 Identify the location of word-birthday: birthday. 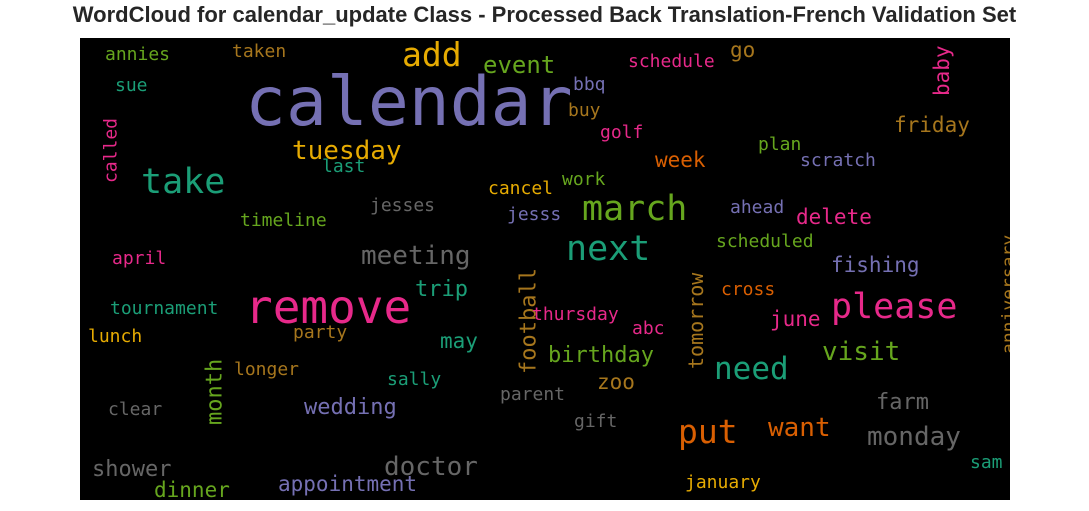
(601, 355).